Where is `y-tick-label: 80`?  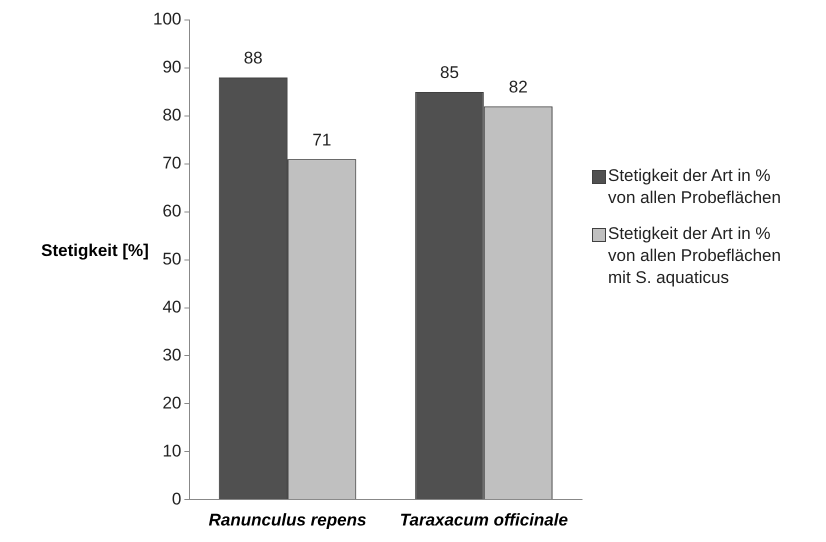
y-tick-label: 80 is located at coordinates (172, 115).